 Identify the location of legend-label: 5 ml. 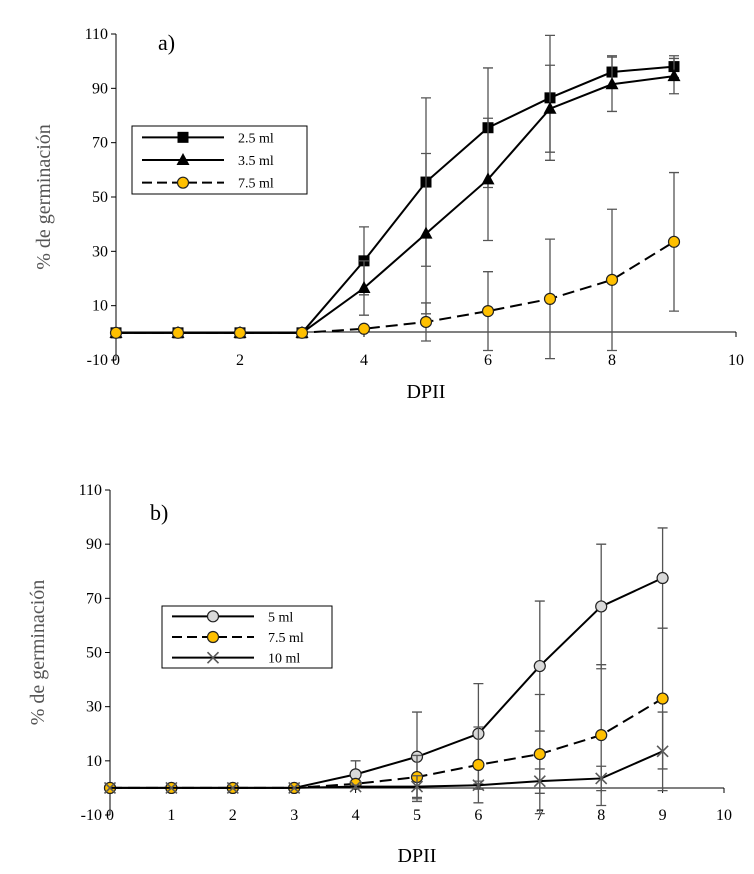
(280, 617).